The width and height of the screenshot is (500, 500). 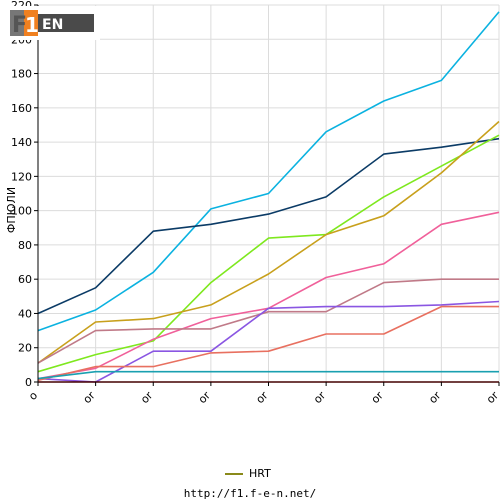 I want to click on y-tick-label: 160, so click(x=21, y=108).